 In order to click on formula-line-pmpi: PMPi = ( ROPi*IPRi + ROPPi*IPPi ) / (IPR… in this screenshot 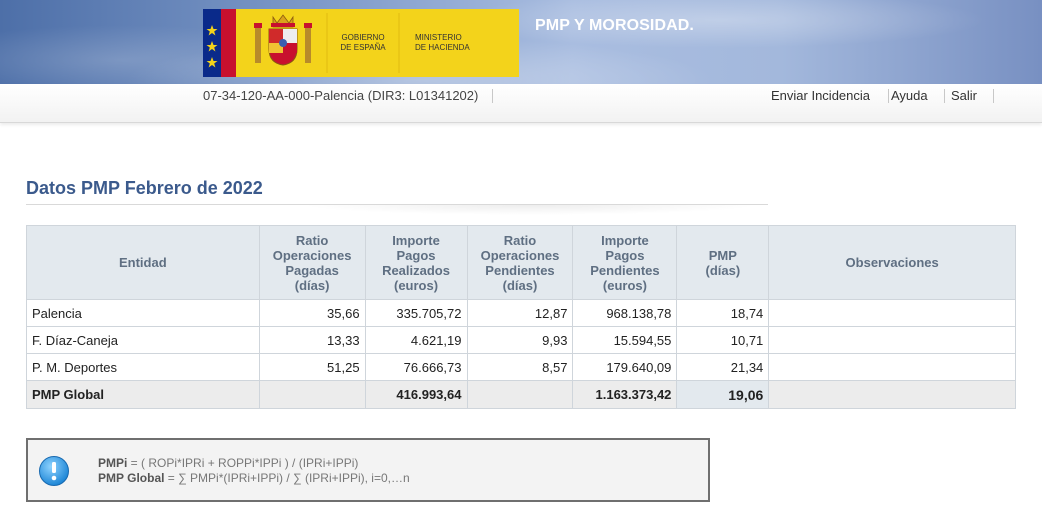, I will do `click(228, 463)`.